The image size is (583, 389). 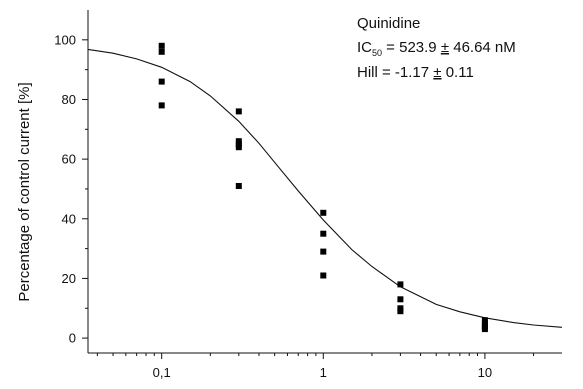 I want to click on compound-name: Quinidine, so click(x=388, y=23).